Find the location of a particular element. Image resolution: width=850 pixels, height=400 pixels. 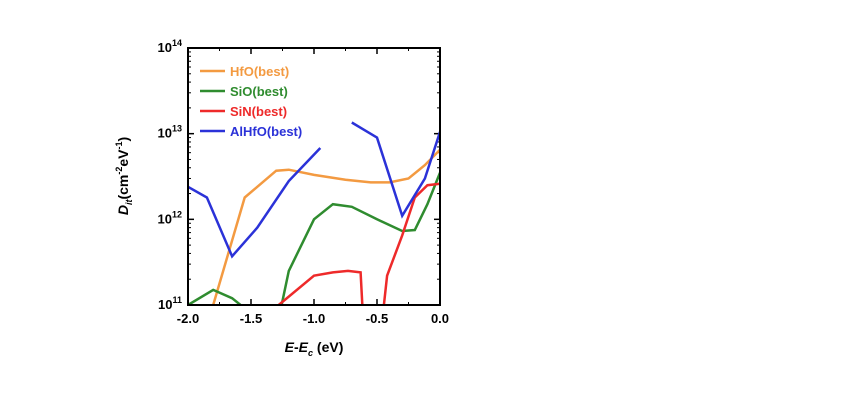

x-tick-label: -1.0 is located at coordinates (314, 318).